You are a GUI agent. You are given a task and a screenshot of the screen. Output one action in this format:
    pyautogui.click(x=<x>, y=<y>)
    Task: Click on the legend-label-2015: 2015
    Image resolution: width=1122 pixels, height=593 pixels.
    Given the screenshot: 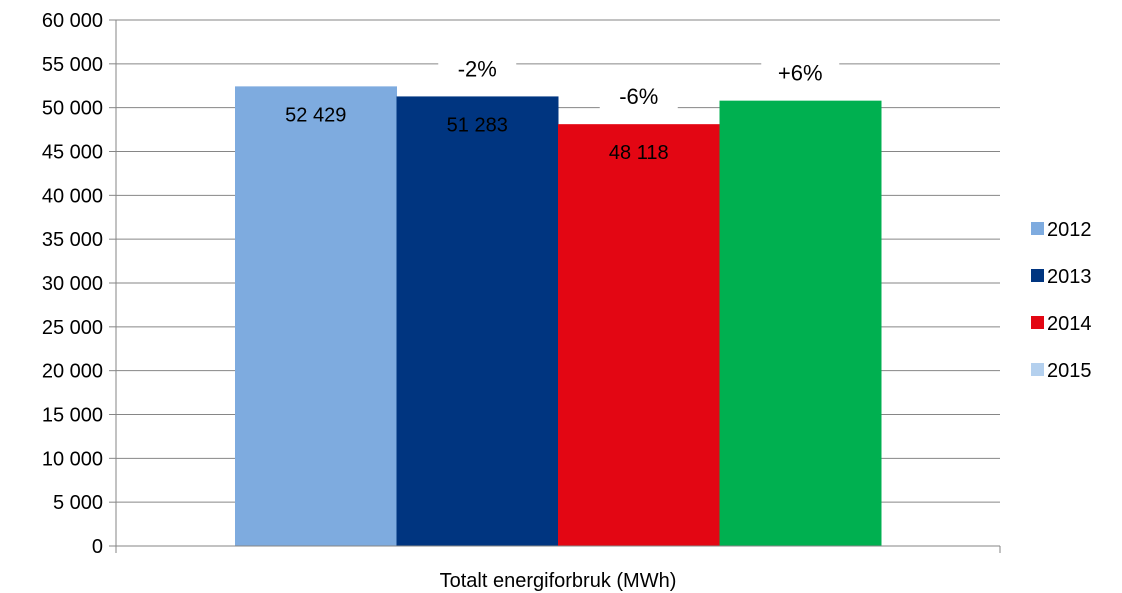 What is the action you would take?
    pyautogui.click(x=1069, y=371)
    